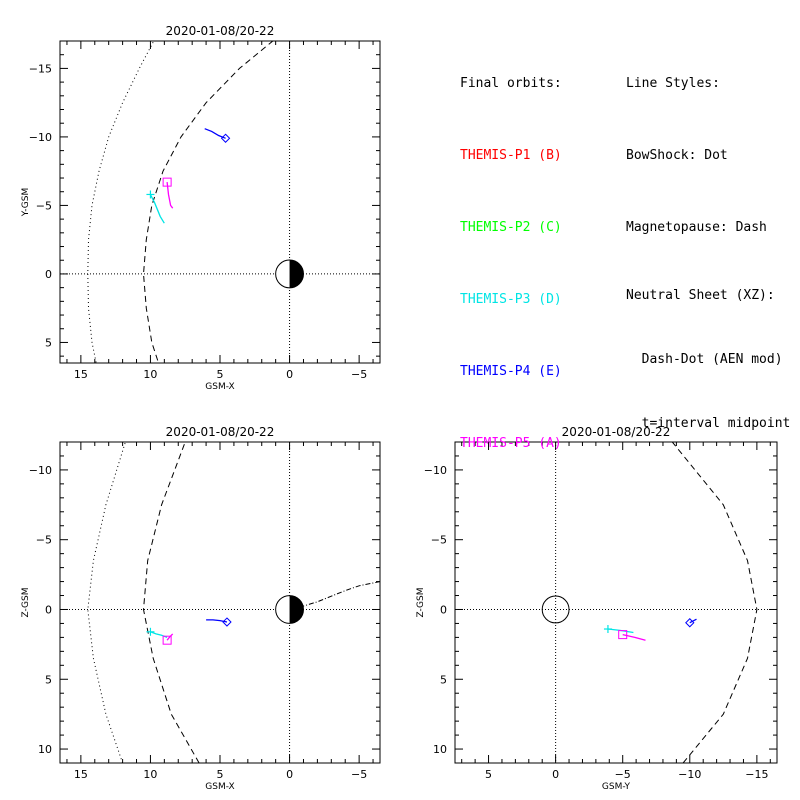 The image size is (800, 800). I want to click on legend-entry-p1: THEMIS-P1 (B), so click(511, 155).